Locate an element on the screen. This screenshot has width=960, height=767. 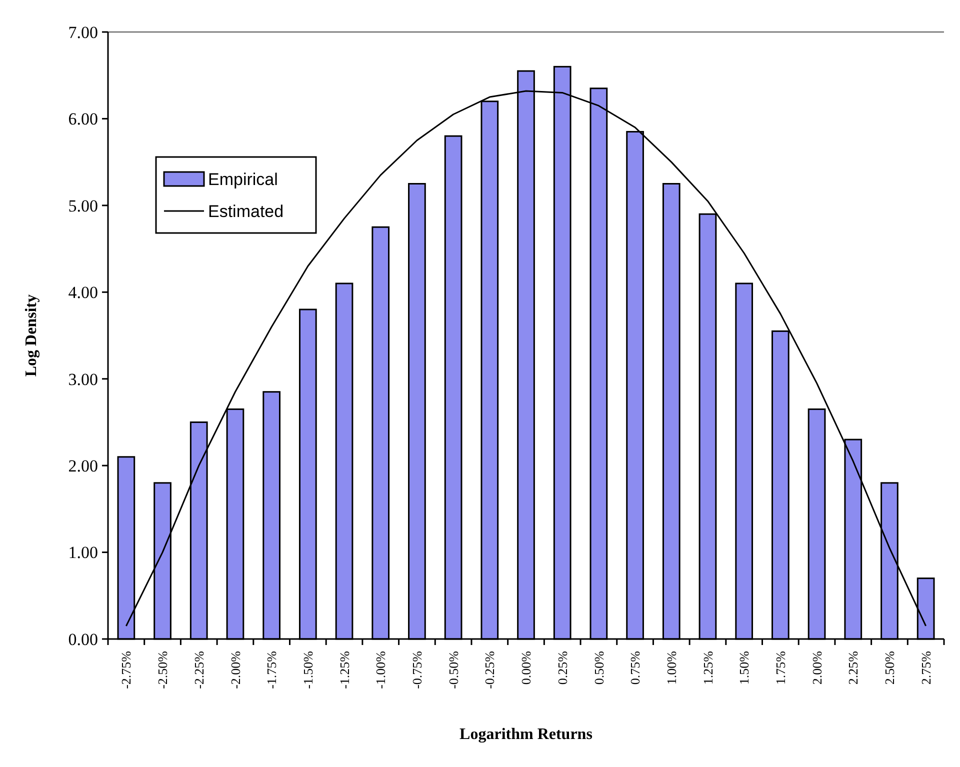
x-tick-label: -2.50% is located at coordinates (162, 669).